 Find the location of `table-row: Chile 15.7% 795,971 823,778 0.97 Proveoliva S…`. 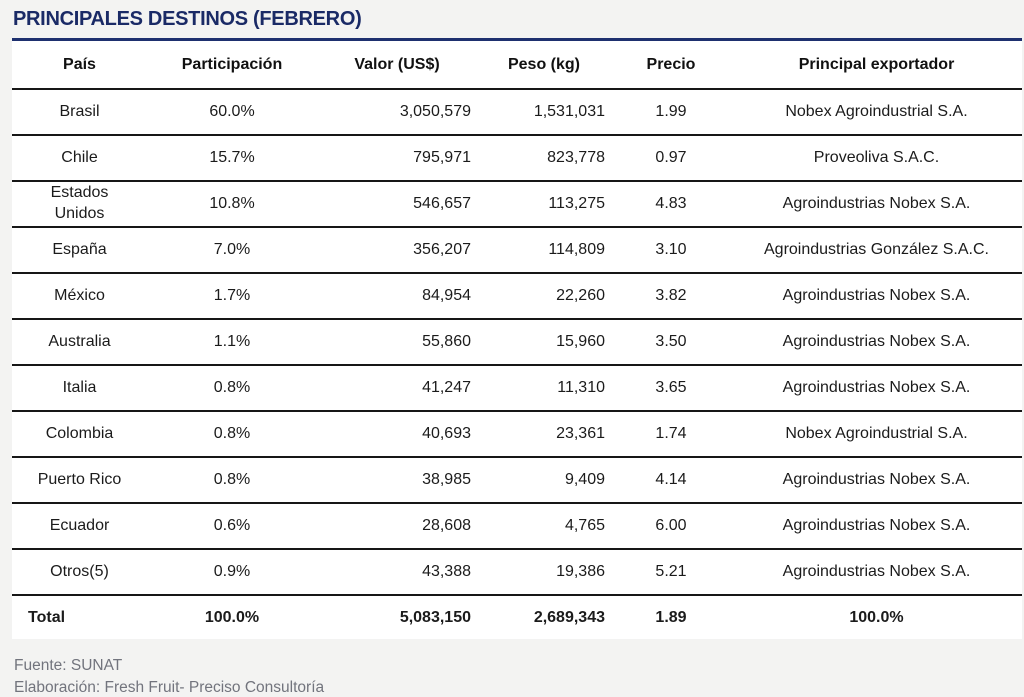

table-row: Chile 15.7% 795,971 823,778 0.97 Proveoliva S… is located at coordinates (517, 158).